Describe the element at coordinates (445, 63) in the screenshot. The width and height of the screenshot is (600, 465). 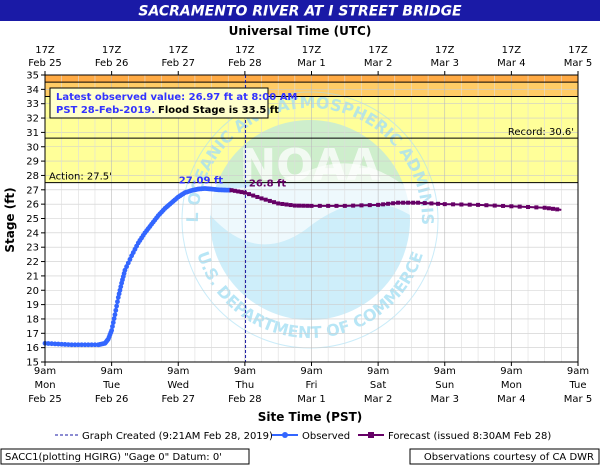
I see `top-tick-date-6: Mar 3` at that location.